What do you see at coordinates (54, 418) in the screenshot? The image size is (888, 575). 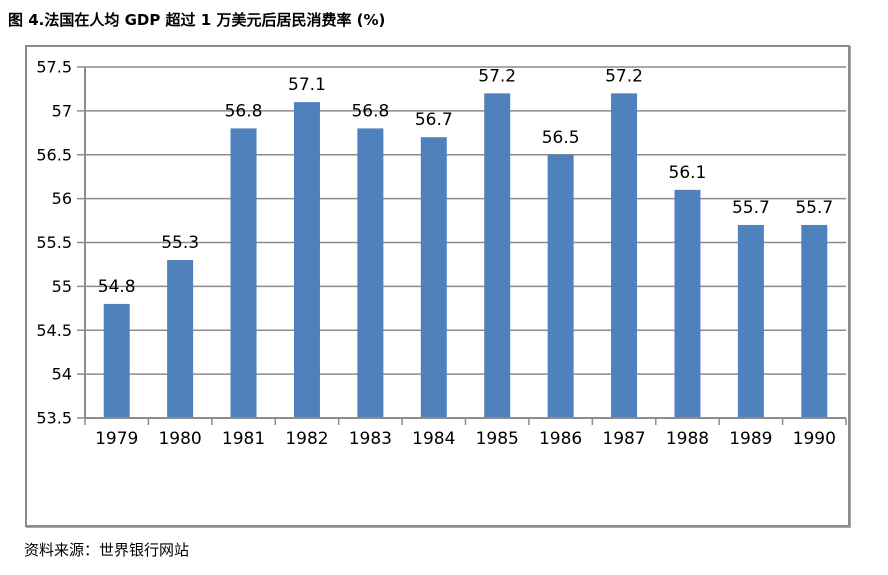 I see `y-tick-label: 53.5` at bounding box center [54, 418].